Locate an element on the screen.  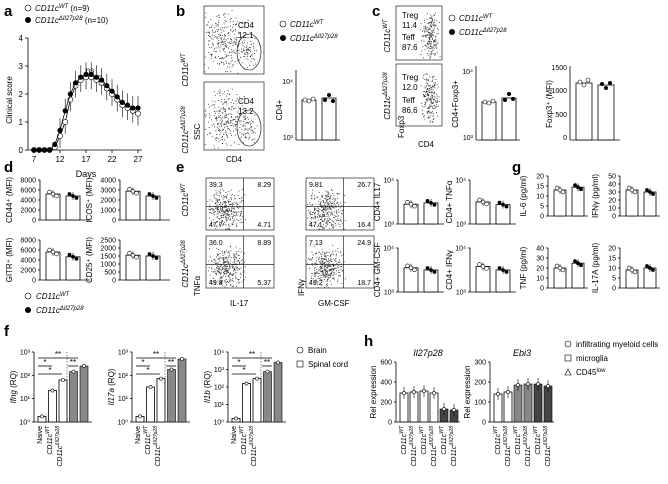
a-ytick: 2 is located at coordinates (21, 94).